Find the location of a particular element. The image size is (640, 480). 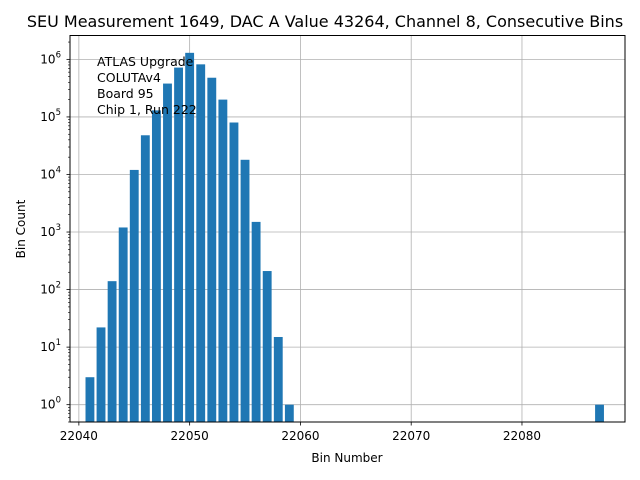

y-tick-label: 10⁰ is located at coordinates (50, 404).